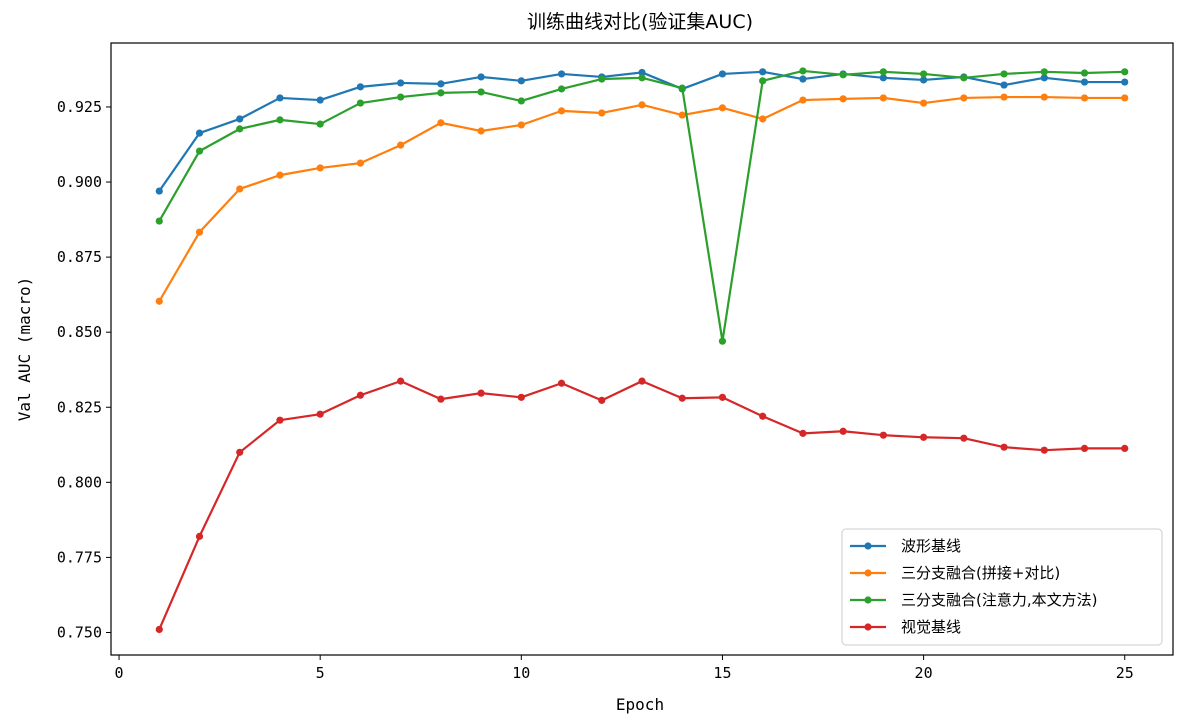  I want to click on series-line, so click(641, 131).